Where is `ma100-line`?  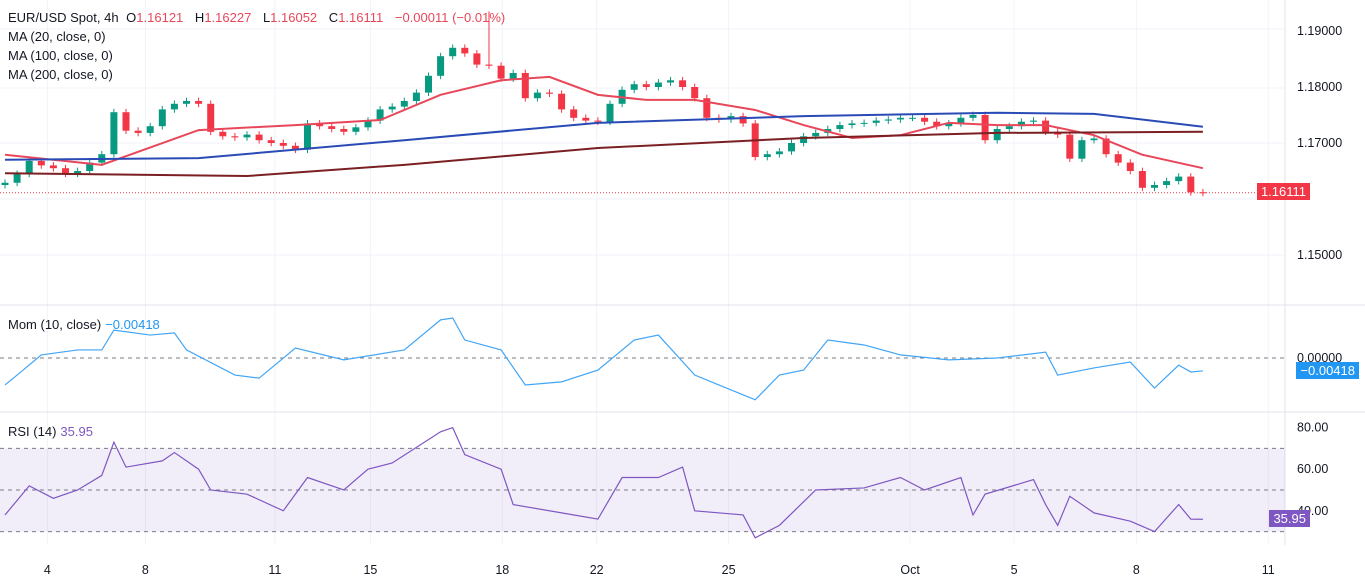 ma100-line is located at coordinates (604, 136).